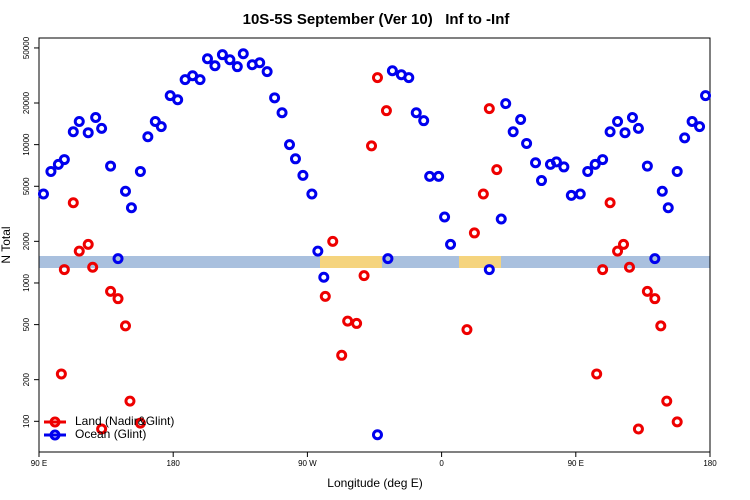 The width and height of the screenshot is (750, 500). What do you see at coordinates (26, 144) in the screenshot?
I see `y-tick-label: 10000` at bounding box center [26, 144].